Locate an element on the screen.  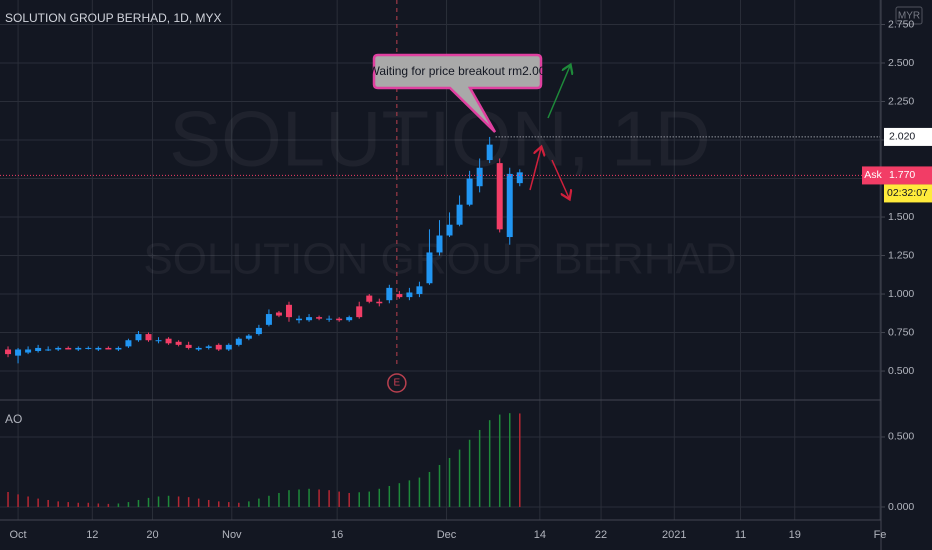
arrow-down is located at coordinates (560, 178).